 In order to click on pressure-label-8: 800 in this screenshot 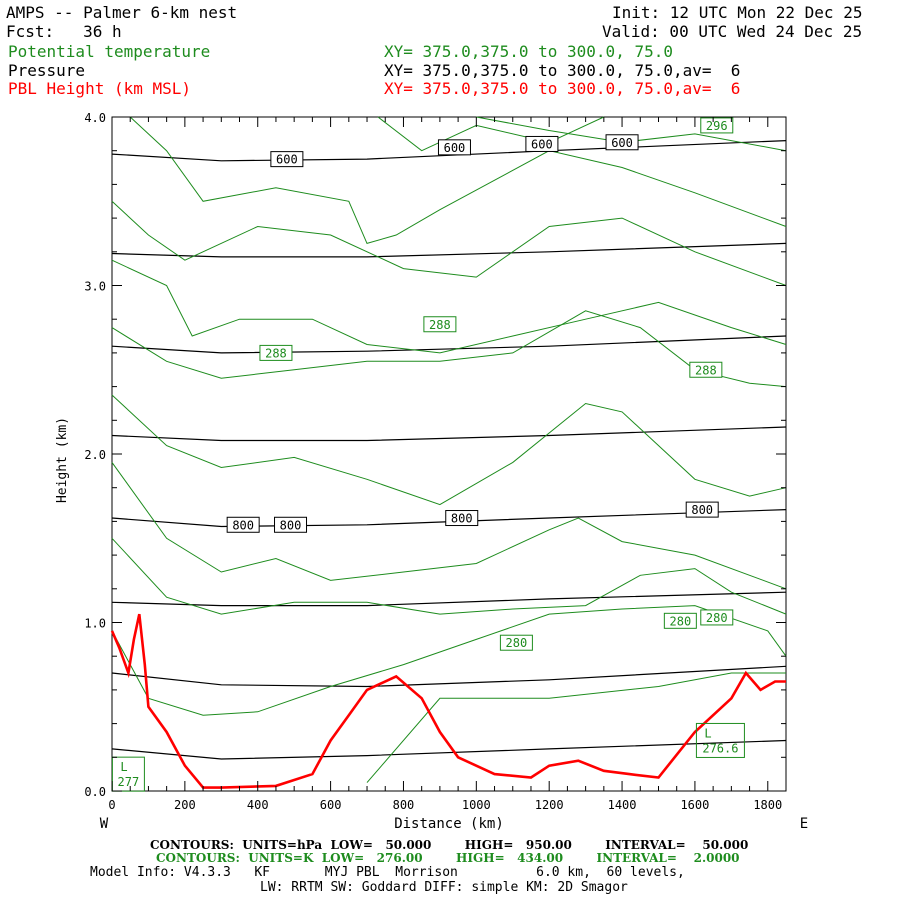, I will do `click(702, 509)`.